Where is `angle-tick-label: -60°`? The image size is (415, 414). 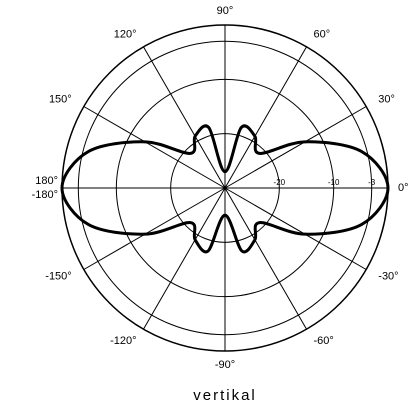 angle-tick-label: -60° is located at coordinates (324, 341).